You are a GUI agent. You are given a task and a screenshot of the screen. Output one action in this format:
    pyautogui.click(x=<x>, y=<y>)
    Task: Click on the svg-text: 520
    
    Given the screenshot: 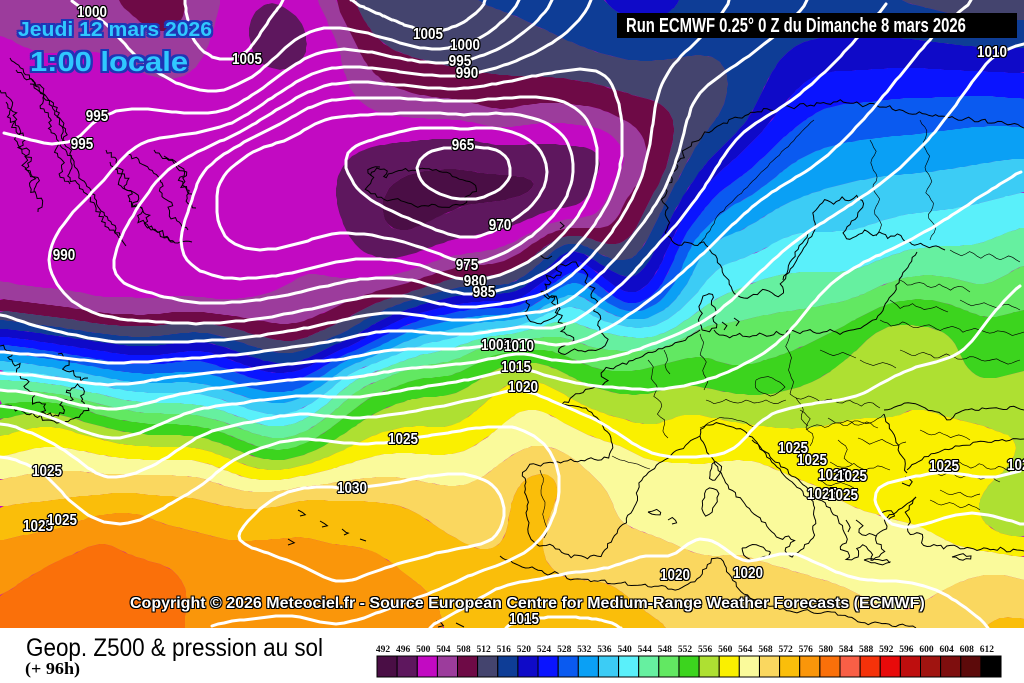 What is the action you would take?
    pyautogui.click(x=524, y=650)
    